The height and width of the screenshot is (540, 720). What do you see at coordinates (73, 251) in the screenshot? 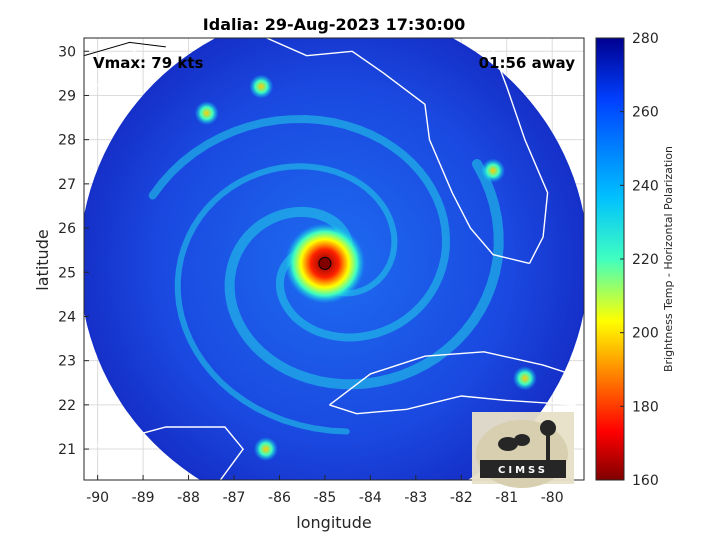
I see `y-axis-ticks: 21 22 23 24 25 26 27 28 29 30` at bounding box center [73, 251].